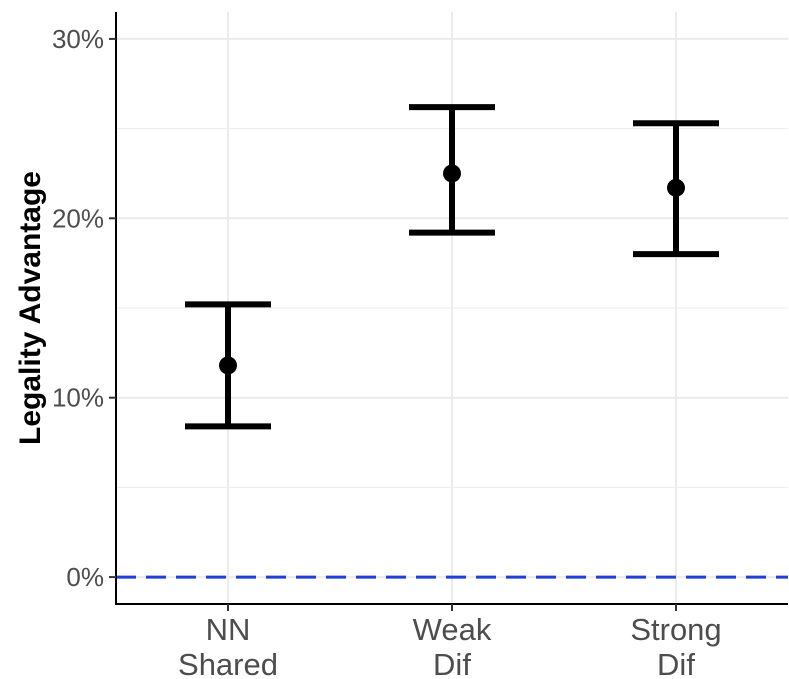  What do you see at coordinates (78, 218) in the screenshot?
I see `y-tick-label: 20%` at bounding box center [78, 218].